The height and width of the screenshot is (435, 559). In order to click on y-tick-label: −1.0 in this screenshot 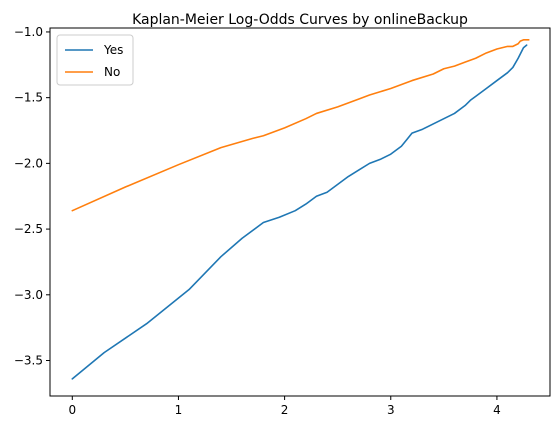, I will do `click(28, 32)`.